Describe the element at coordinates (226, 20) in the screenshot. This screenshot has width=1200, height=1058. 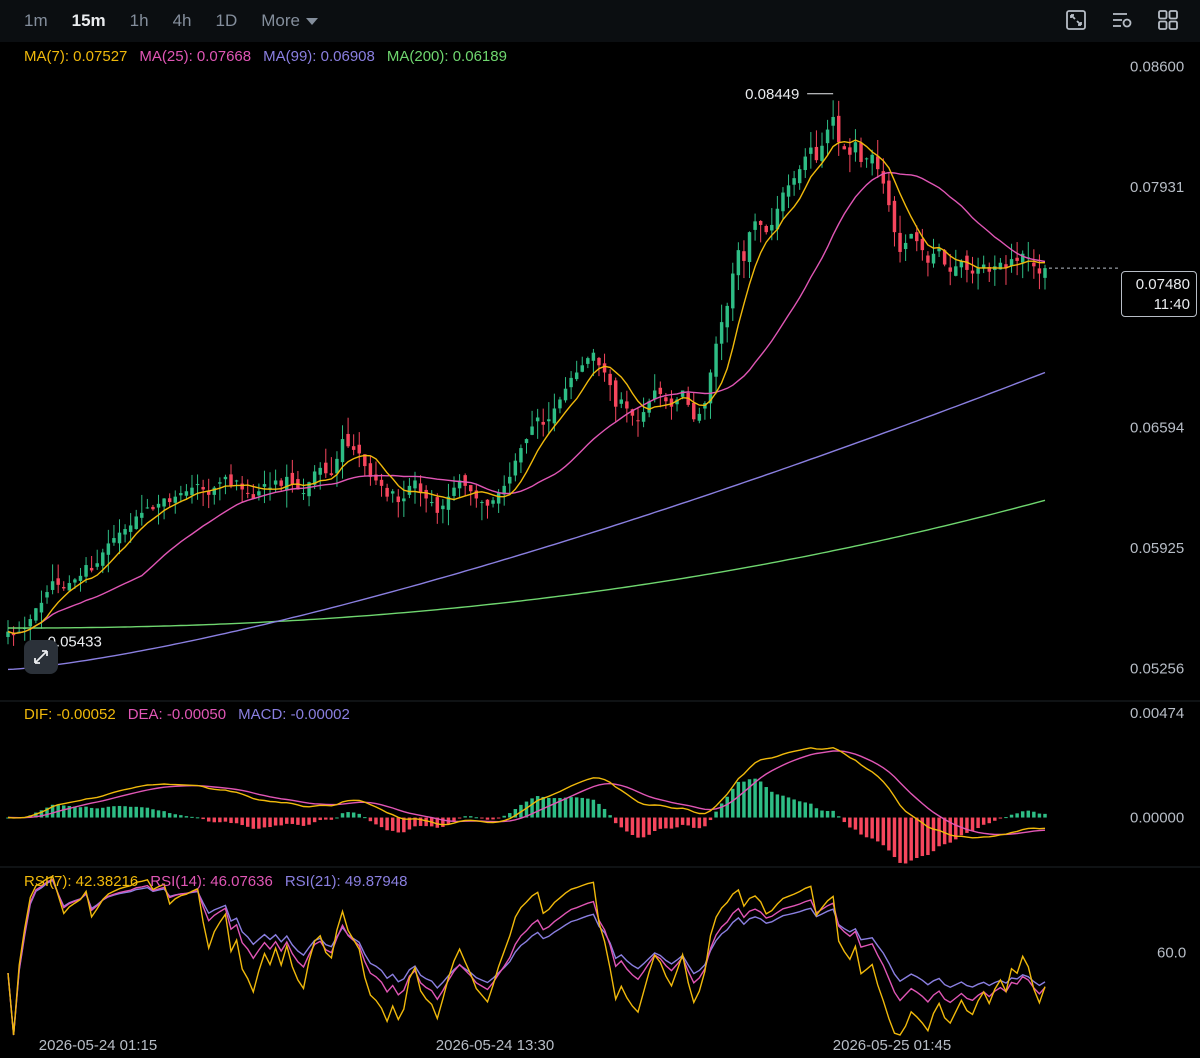
I see `timeframe-1d: 1D` at that location.